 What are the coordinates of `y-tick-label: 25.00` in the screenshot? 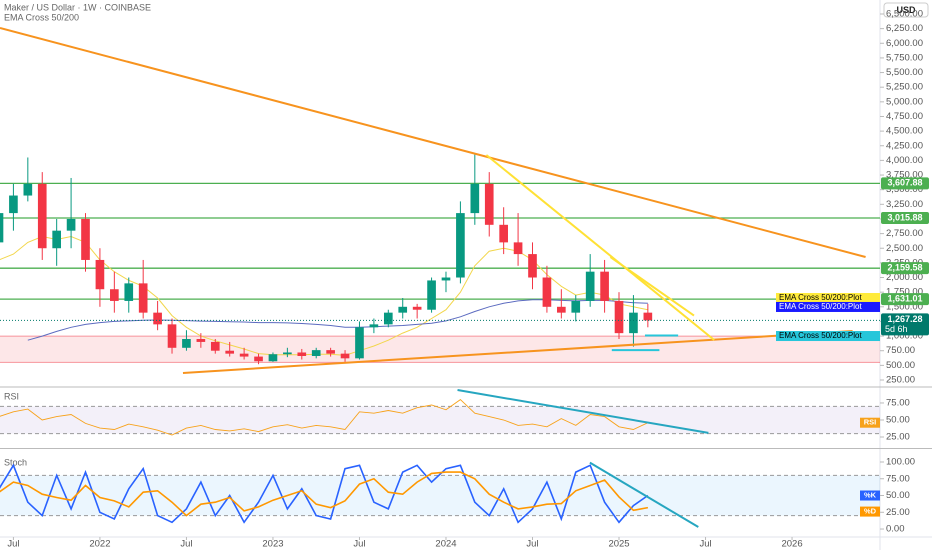 It's located at (898, 437).